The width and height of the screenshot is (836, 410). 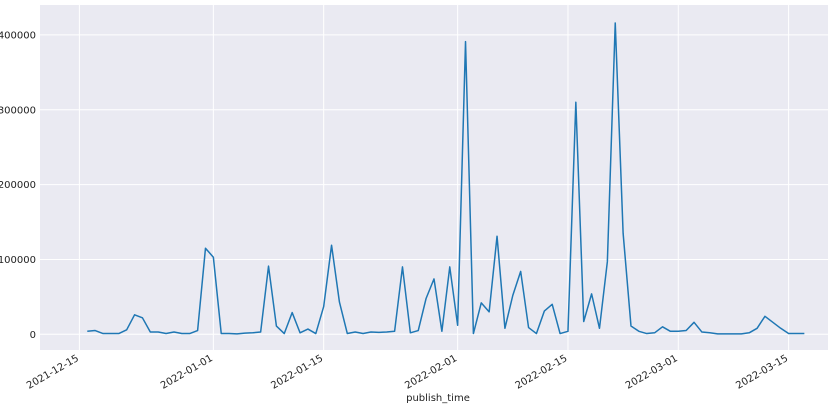 What do you see at coordinates (652, 372) in the screenshot?
I see `x-tick-label: 2022-03-01` at bounding box center [652, 372].